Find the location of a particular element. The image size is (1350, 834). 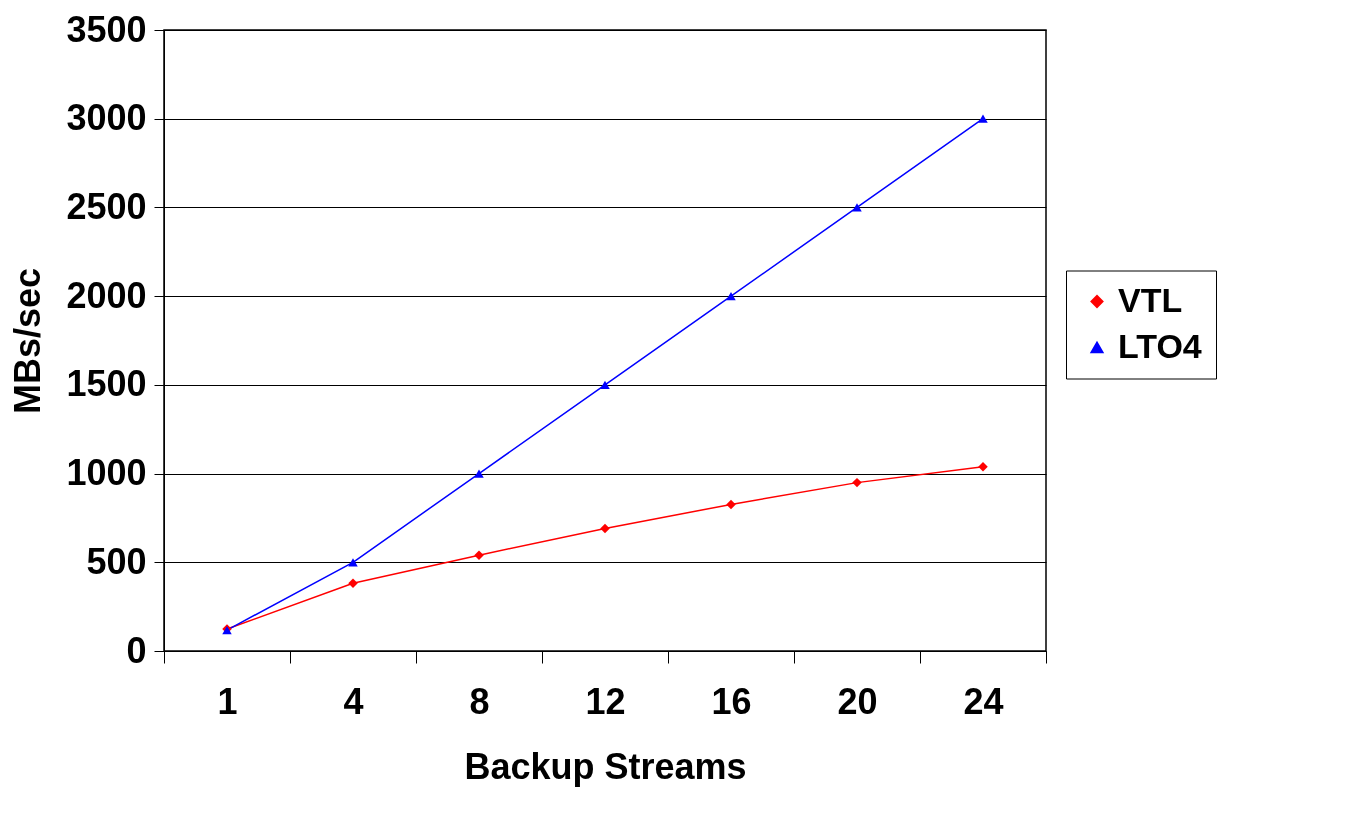

y-tick-label: 1500 is located at coordinates (106, 384).